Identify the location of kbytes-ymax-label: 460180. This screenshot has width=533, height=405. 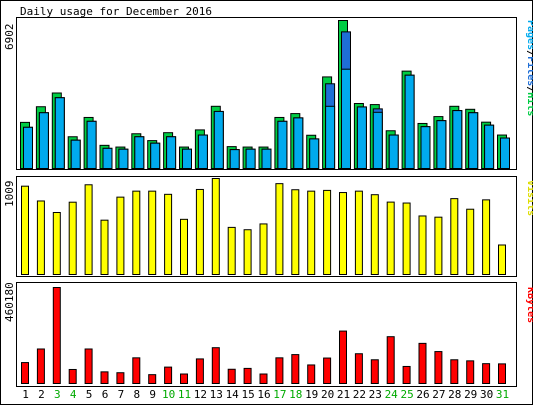
(9, 302).